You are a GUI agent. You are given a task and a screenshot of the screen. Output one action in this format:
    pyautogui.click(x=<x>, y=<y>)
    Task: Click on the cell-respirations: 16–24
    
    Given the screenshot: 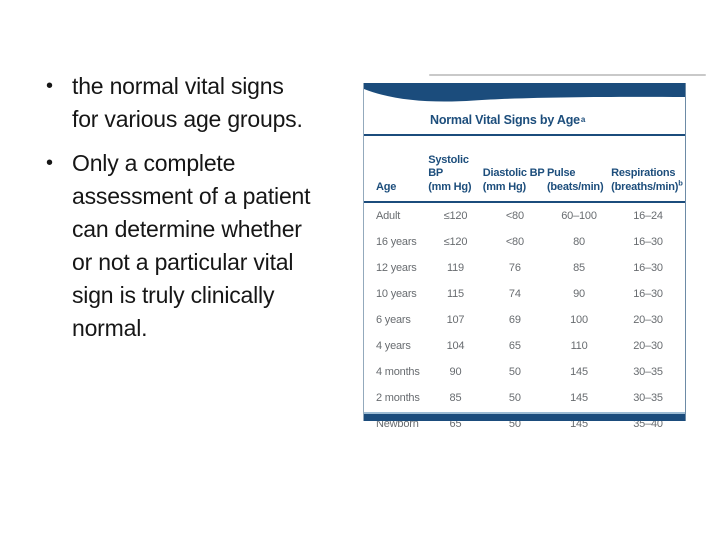 What is the action you would take?
    pyautogui.click(x=648, y=216)
    